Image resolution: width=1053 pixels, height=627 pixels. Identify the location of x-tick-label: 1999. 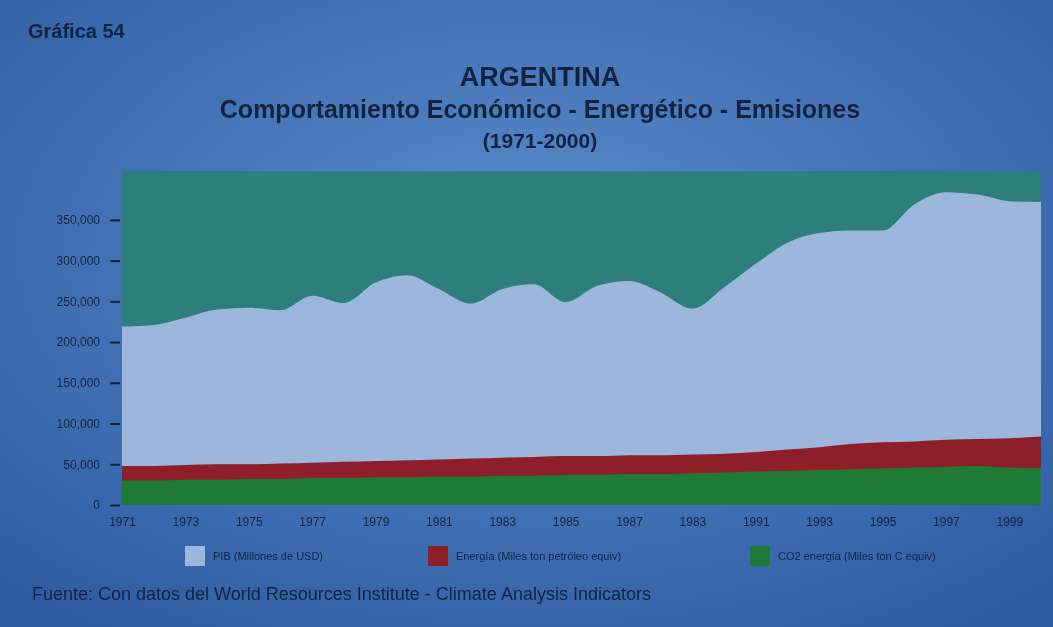
(1010, 521).